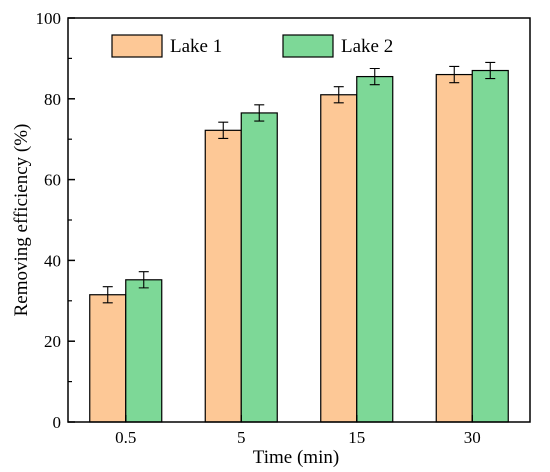 This screenshot has height=472, width=550. I want to click on y-axis-title: Removing efficiency (%), so click(21, 220).